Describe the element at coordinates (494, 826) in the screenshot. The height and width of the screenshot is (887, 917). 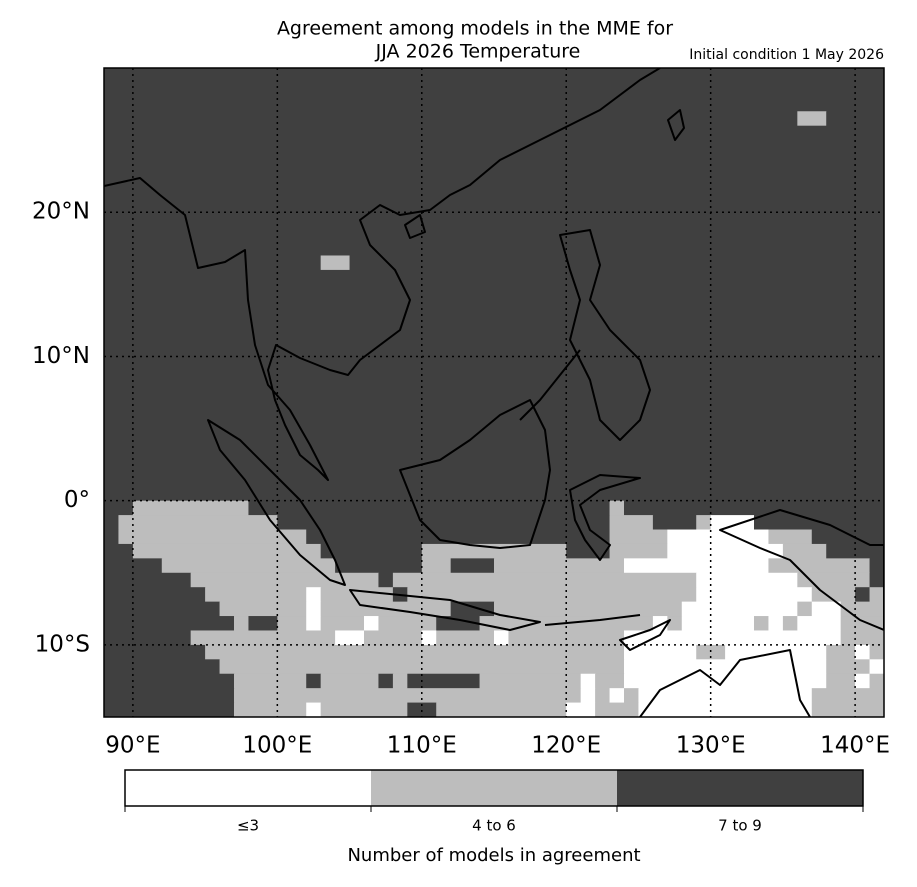
I see `colorbar-label: 4 to 6` at that location.